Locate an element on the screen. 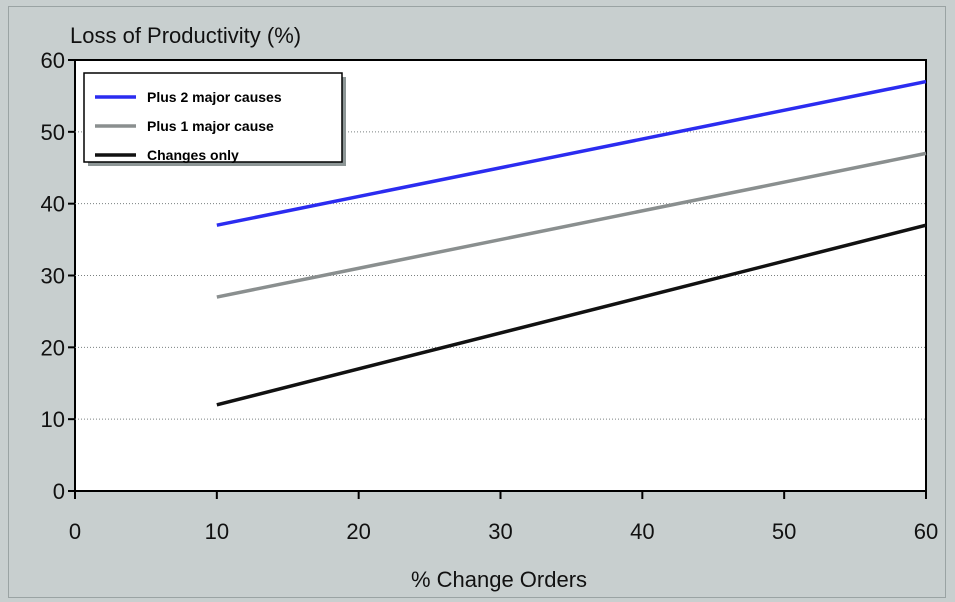  y-tick-label: 60 is located at coordinates (53, 60).